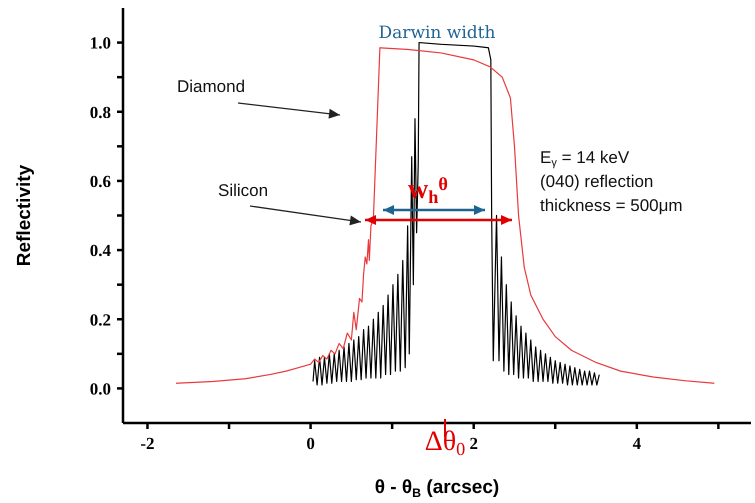 Image resolution: width=755 pixels, height=503 pixels. Describe the element at coordinates (437, 33) in the screenshot. I see `annotation: Darwin width` at that location.